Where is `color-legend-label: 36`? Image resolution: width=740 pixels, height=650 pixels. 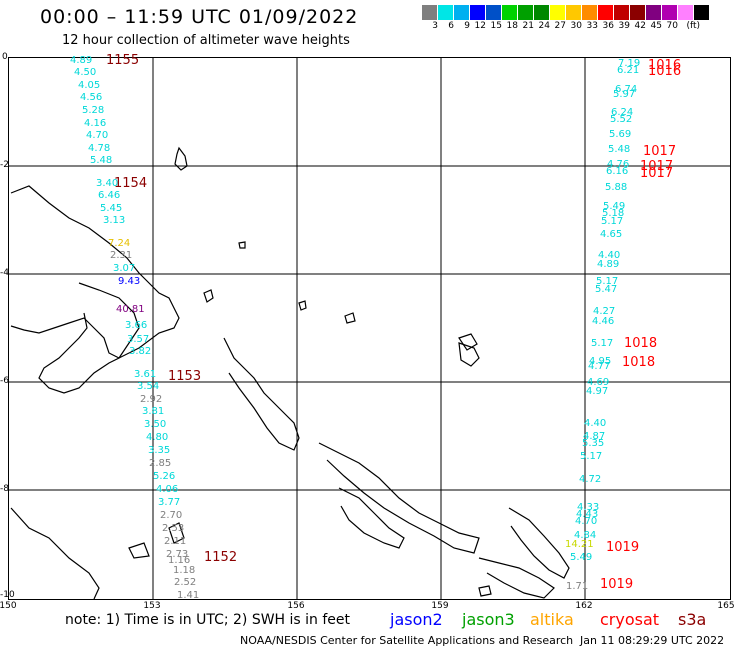 color-legend-label: 36 is located at coordinates (608, 26).